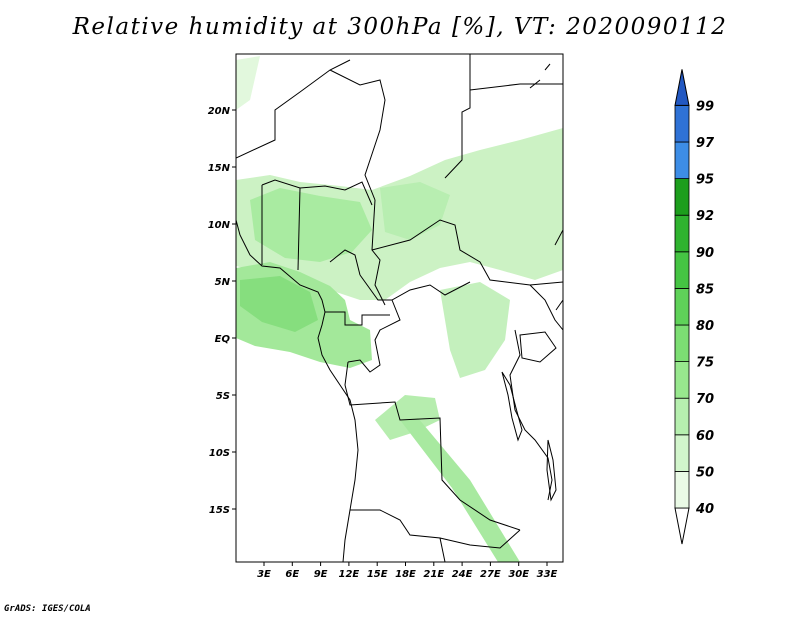 The width and height of the screenshot is (800, 618). I want to click on lake-tanganyika, so click(512, 406).